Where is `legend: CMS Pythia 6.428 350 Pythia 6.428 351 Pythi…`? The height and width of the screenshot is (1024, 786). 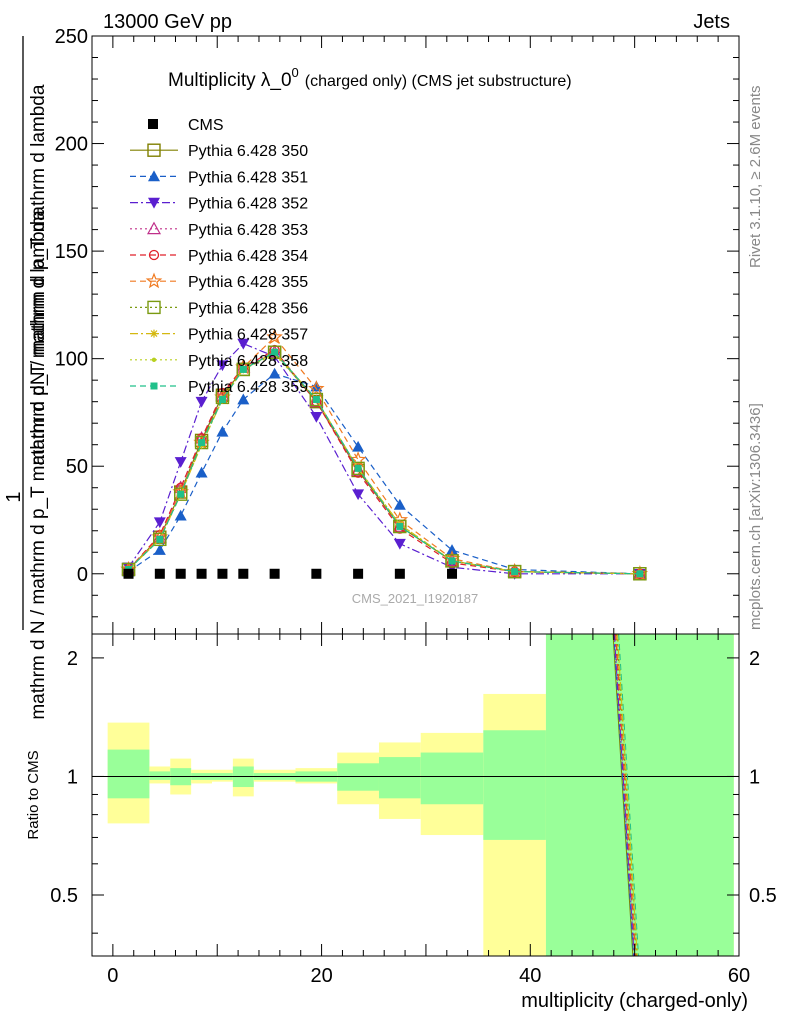
legend: CMS Pythia 6.428 350 Pythia 6.428 351 Pythi… is located at coordinates (219, 256).